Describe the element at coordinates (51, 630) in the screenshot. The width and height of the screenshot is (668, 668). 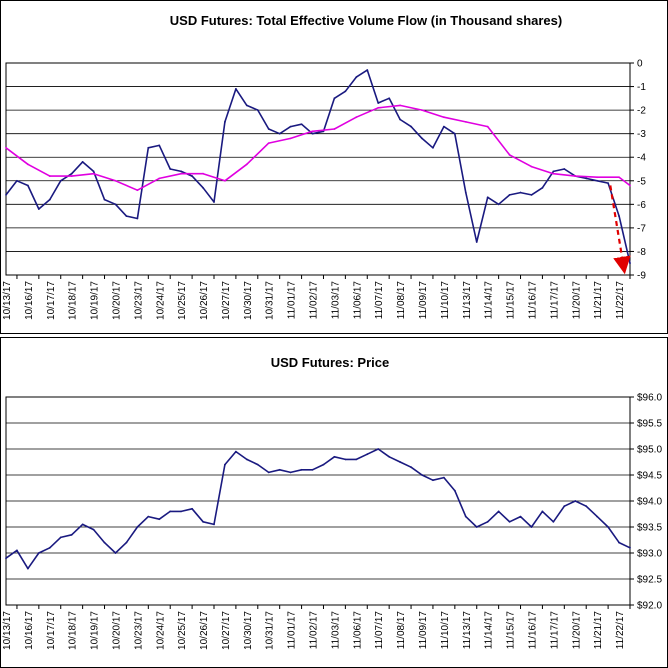
I see `x-tick-label: 10/17/17` at that location.